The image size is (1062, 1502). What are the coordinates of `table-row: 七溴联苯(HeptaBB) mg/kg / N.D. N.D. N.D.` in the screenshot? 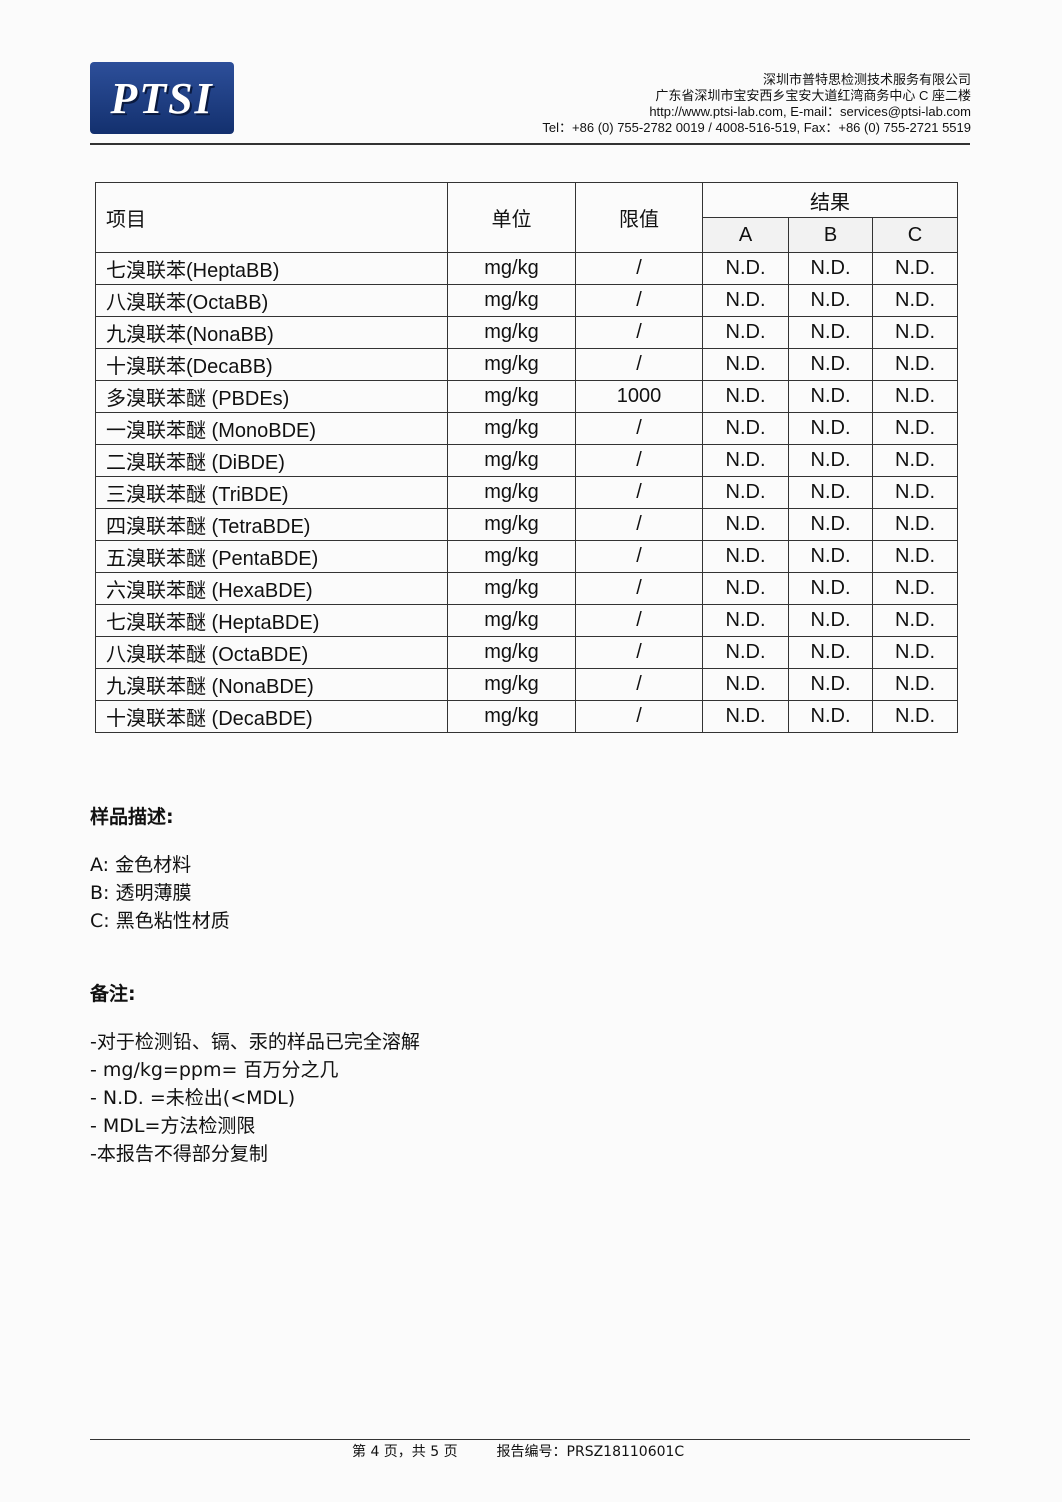 It's located at (526, 268).